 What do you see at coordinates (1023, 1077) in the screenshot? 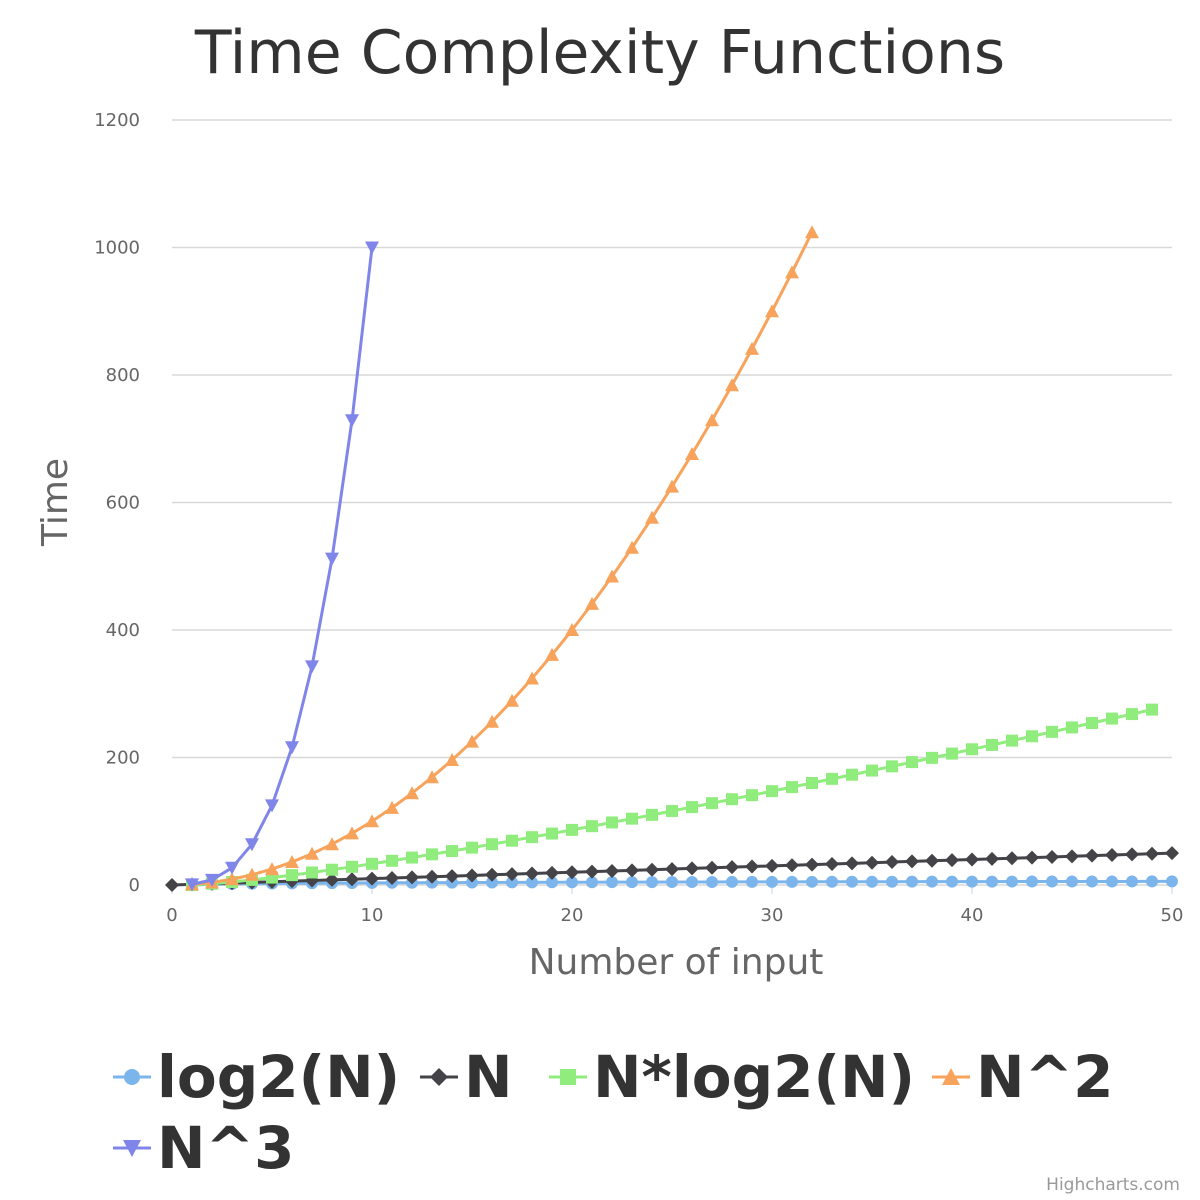
I see `legend-item-n-2: N^2` at bounding box center [1023, 1077].